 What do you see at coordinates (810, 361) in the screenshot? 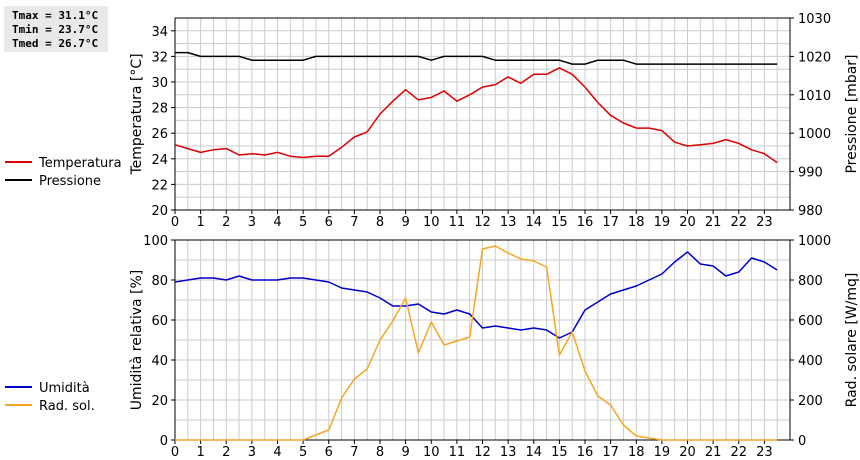
I see `right-y-tick-label: 400` at bounding box center [810, 361].